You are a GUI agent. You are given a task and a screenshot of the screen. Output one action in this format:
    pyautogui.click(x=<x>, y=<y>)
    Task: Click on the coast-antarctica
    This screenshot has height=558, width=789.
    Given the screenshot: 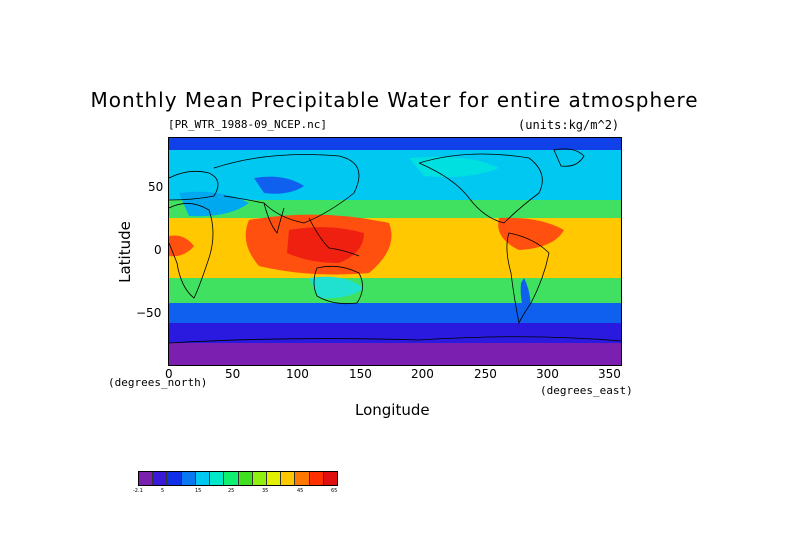 What is the action you would take?
    pyautogui.click(x=395, y=340)
    